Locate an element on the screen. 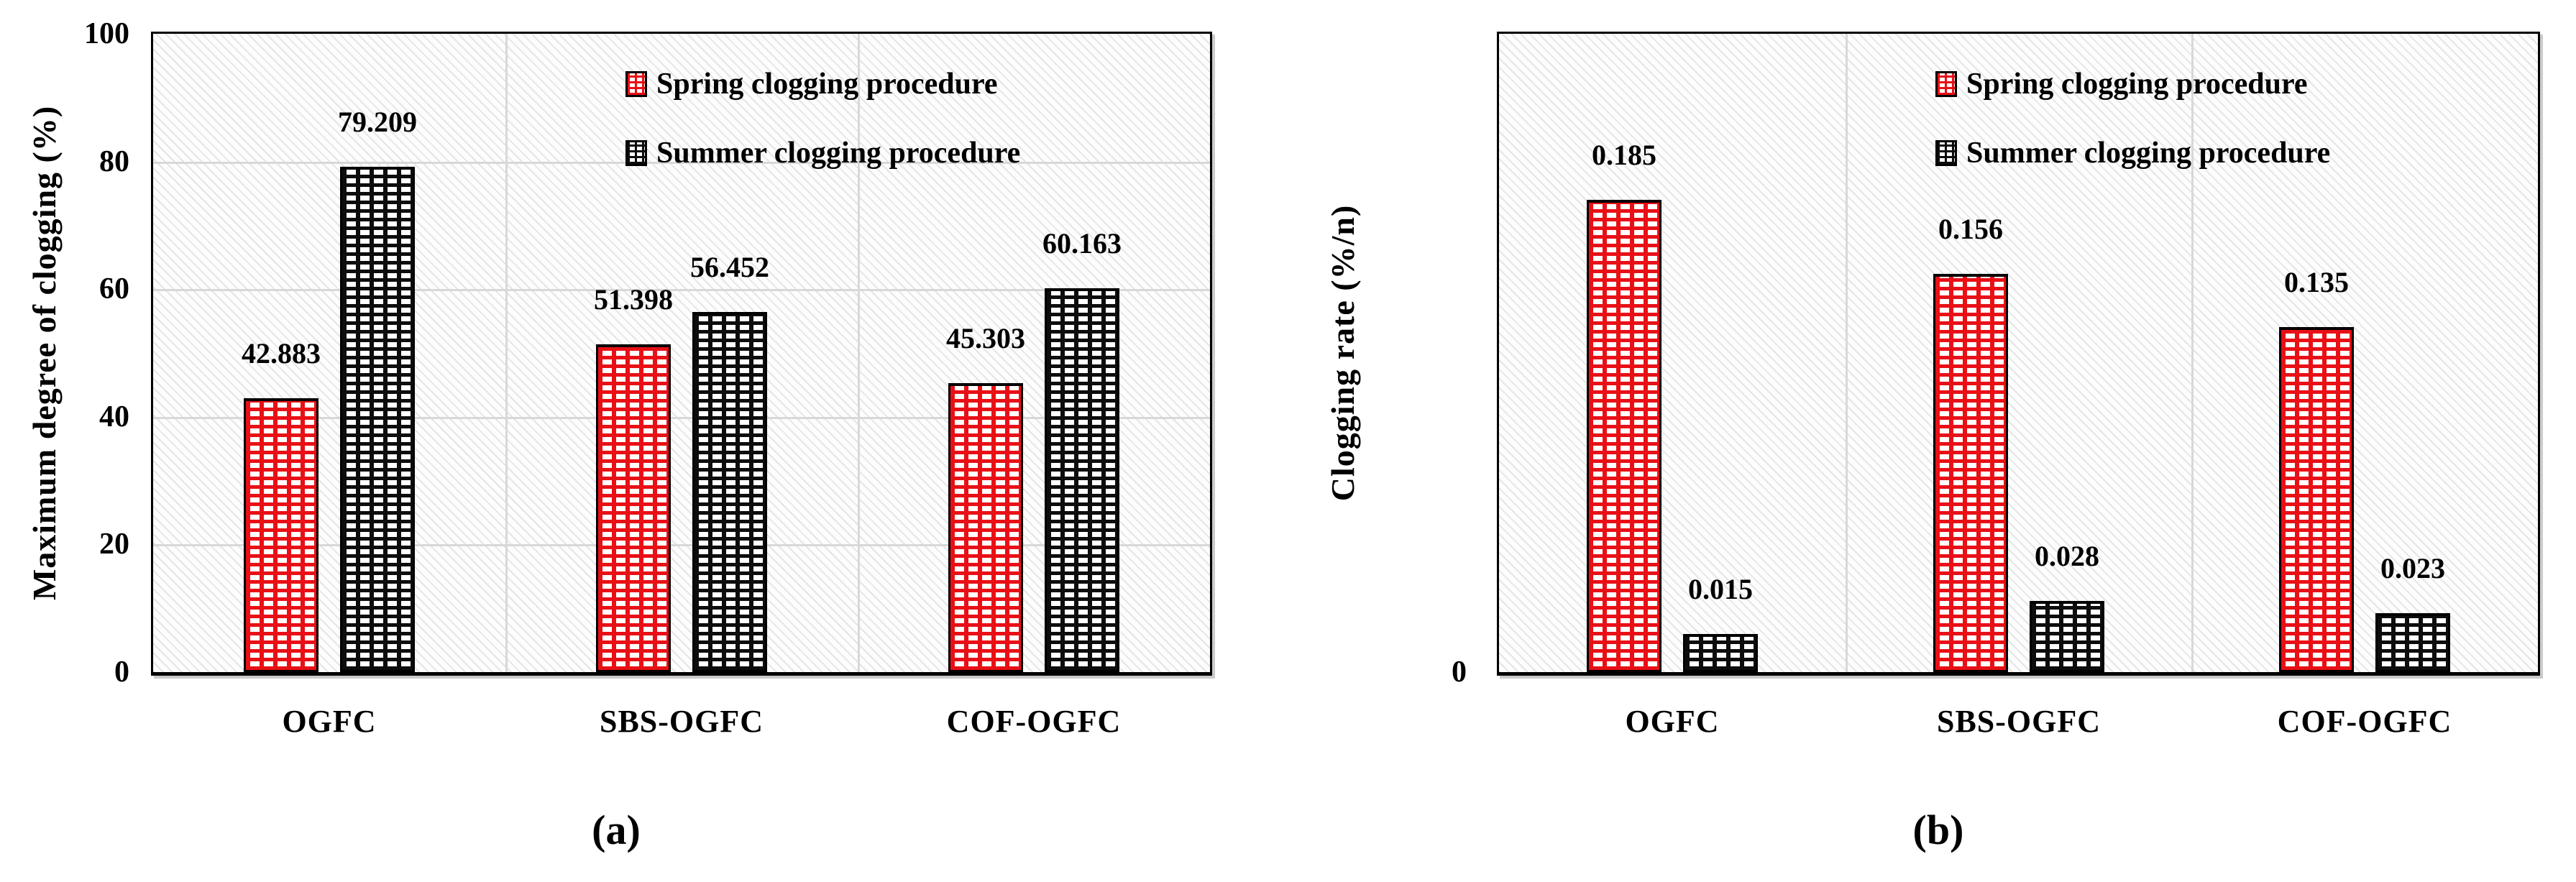  value-label-b-summer-COF-OGFC: 0.023 is located at coordinates (2412, 568).